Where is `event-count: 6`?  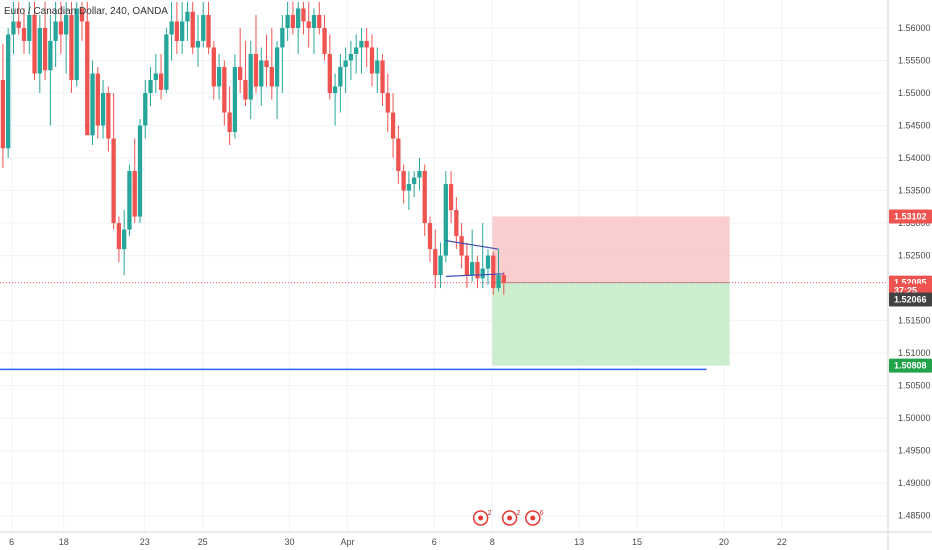 event-count: 6 is located at coordinates (542, 513).